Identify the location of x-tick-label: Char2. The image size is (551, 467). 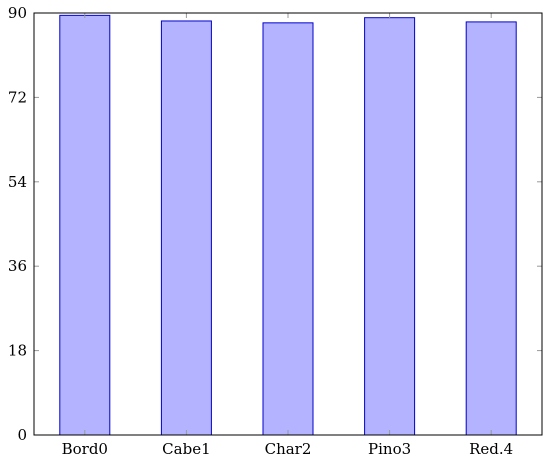
(288, 449).